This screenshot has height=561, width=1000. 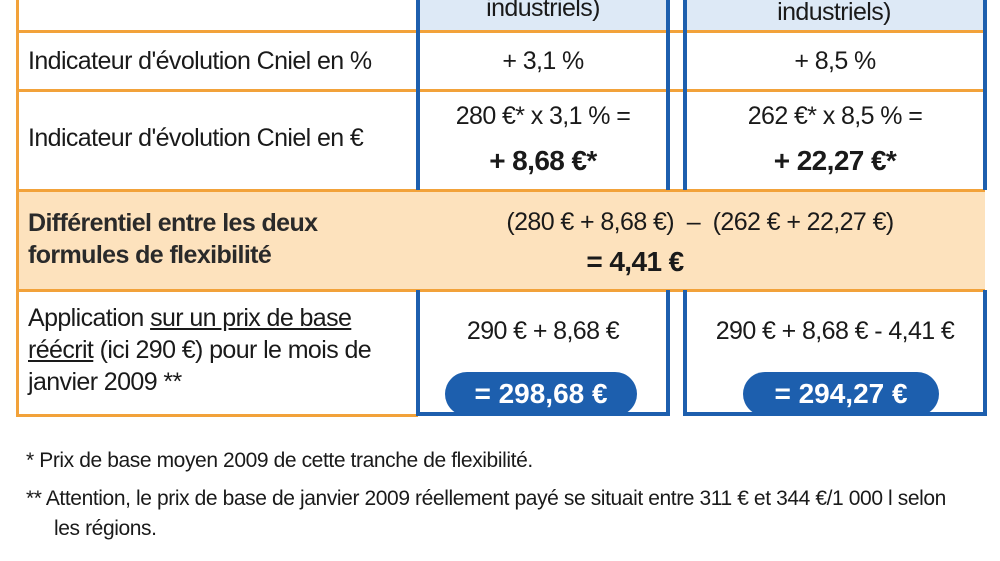 What do you see at coordinates (700, 222) in the screenshot?
I see `cell: (280 € + 8,68 €) – (262 € + 22,27 €)` at bounding box center [700, 222].